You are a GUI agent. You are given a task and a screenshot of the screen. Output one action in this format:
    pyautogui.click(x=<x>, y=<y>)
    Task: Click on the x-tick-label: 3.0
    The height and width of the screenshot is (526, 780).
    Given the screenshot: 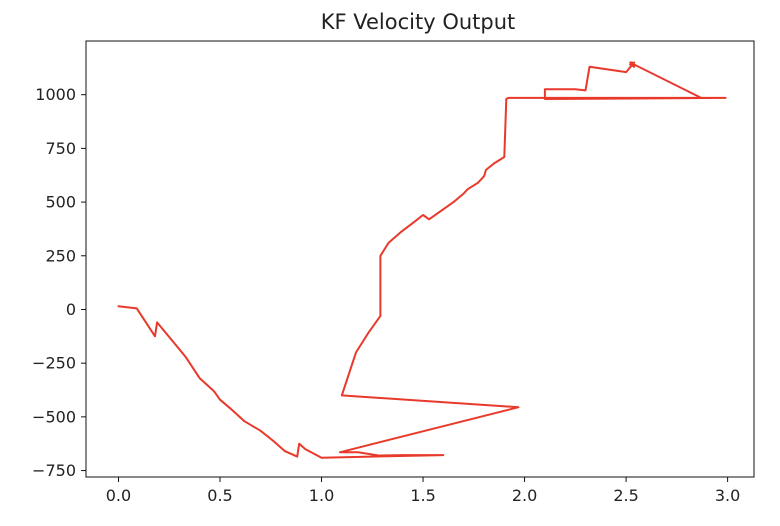 What is the action you would take?
    pyautogui.click(x=727, y=495)
    